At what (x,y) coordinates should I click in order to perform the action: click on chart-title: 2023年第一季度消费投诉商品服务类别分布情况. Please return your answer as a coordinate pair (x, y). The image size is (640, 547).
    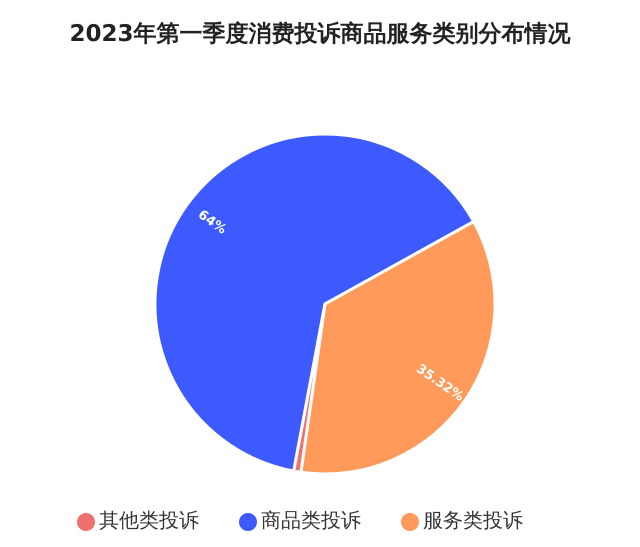
    Looking at the image, I should click on (320, 34).